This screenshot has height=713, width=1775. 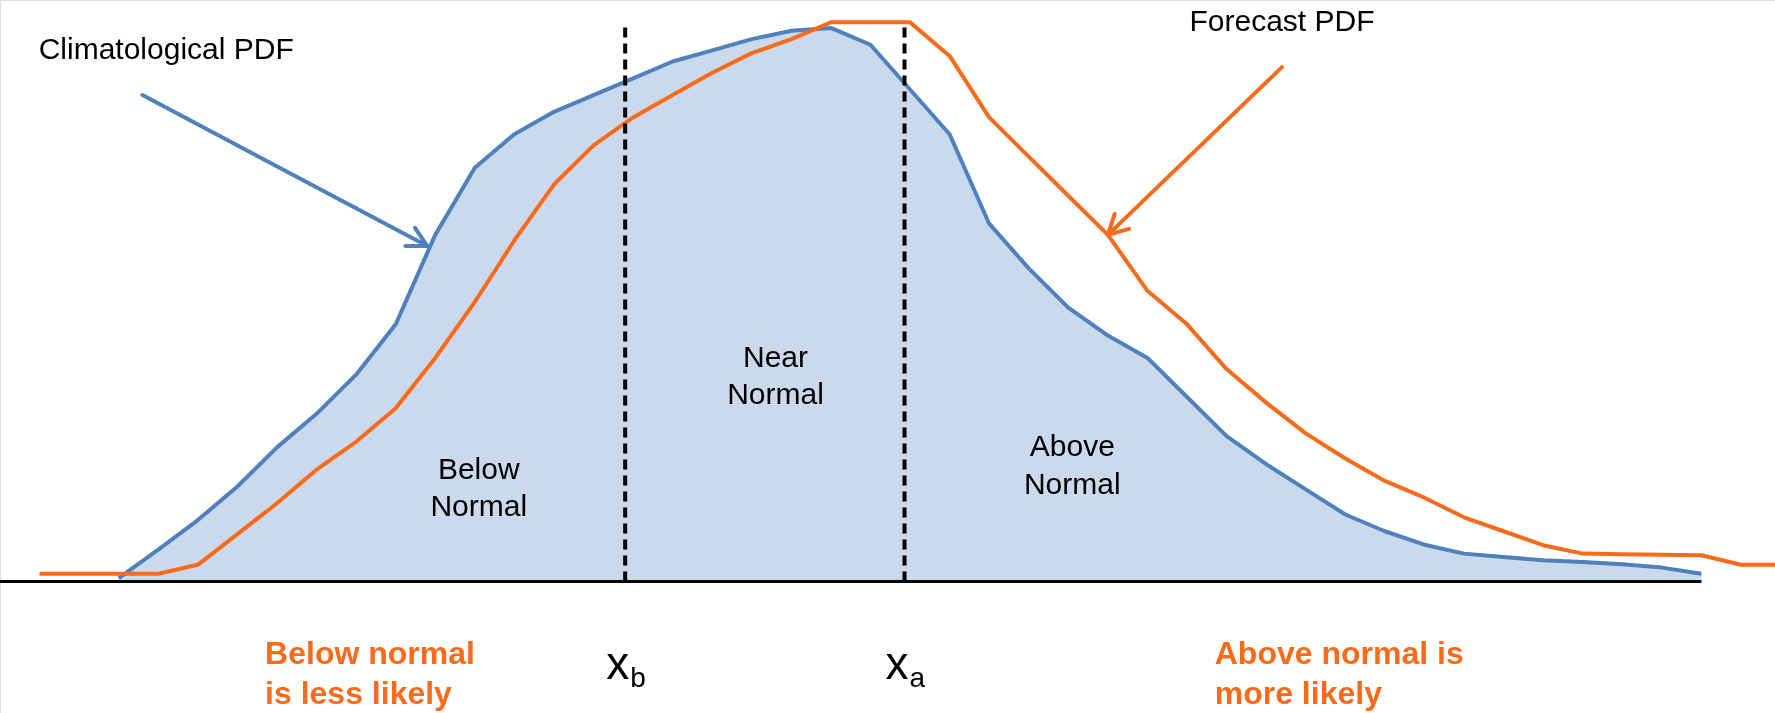 What do you see at coordinates (166, 49) in the screenshot?
I see `annotation: Climatological PDF` at bounding box center [166, 49].